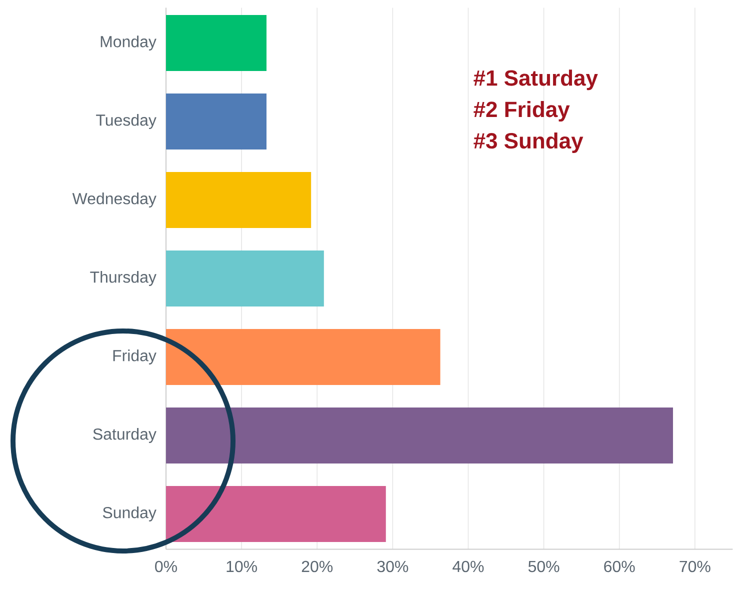 The width and height of the screenshot is (739, 589). What do you see at coordinates (695, 566) in the screenshot?
I see `x-tick-label: 70%` at bounding box center [695, 566].